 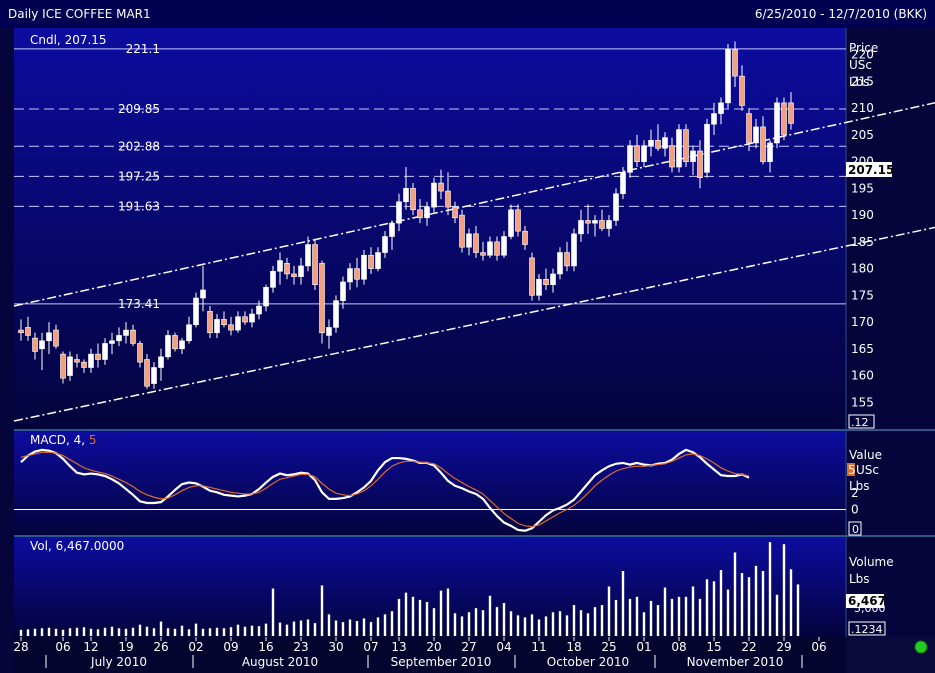 What do you see at coordinates (280, 662) in the screenshot?
I see `month-label: August 2010` at bounding box center [280, 662].